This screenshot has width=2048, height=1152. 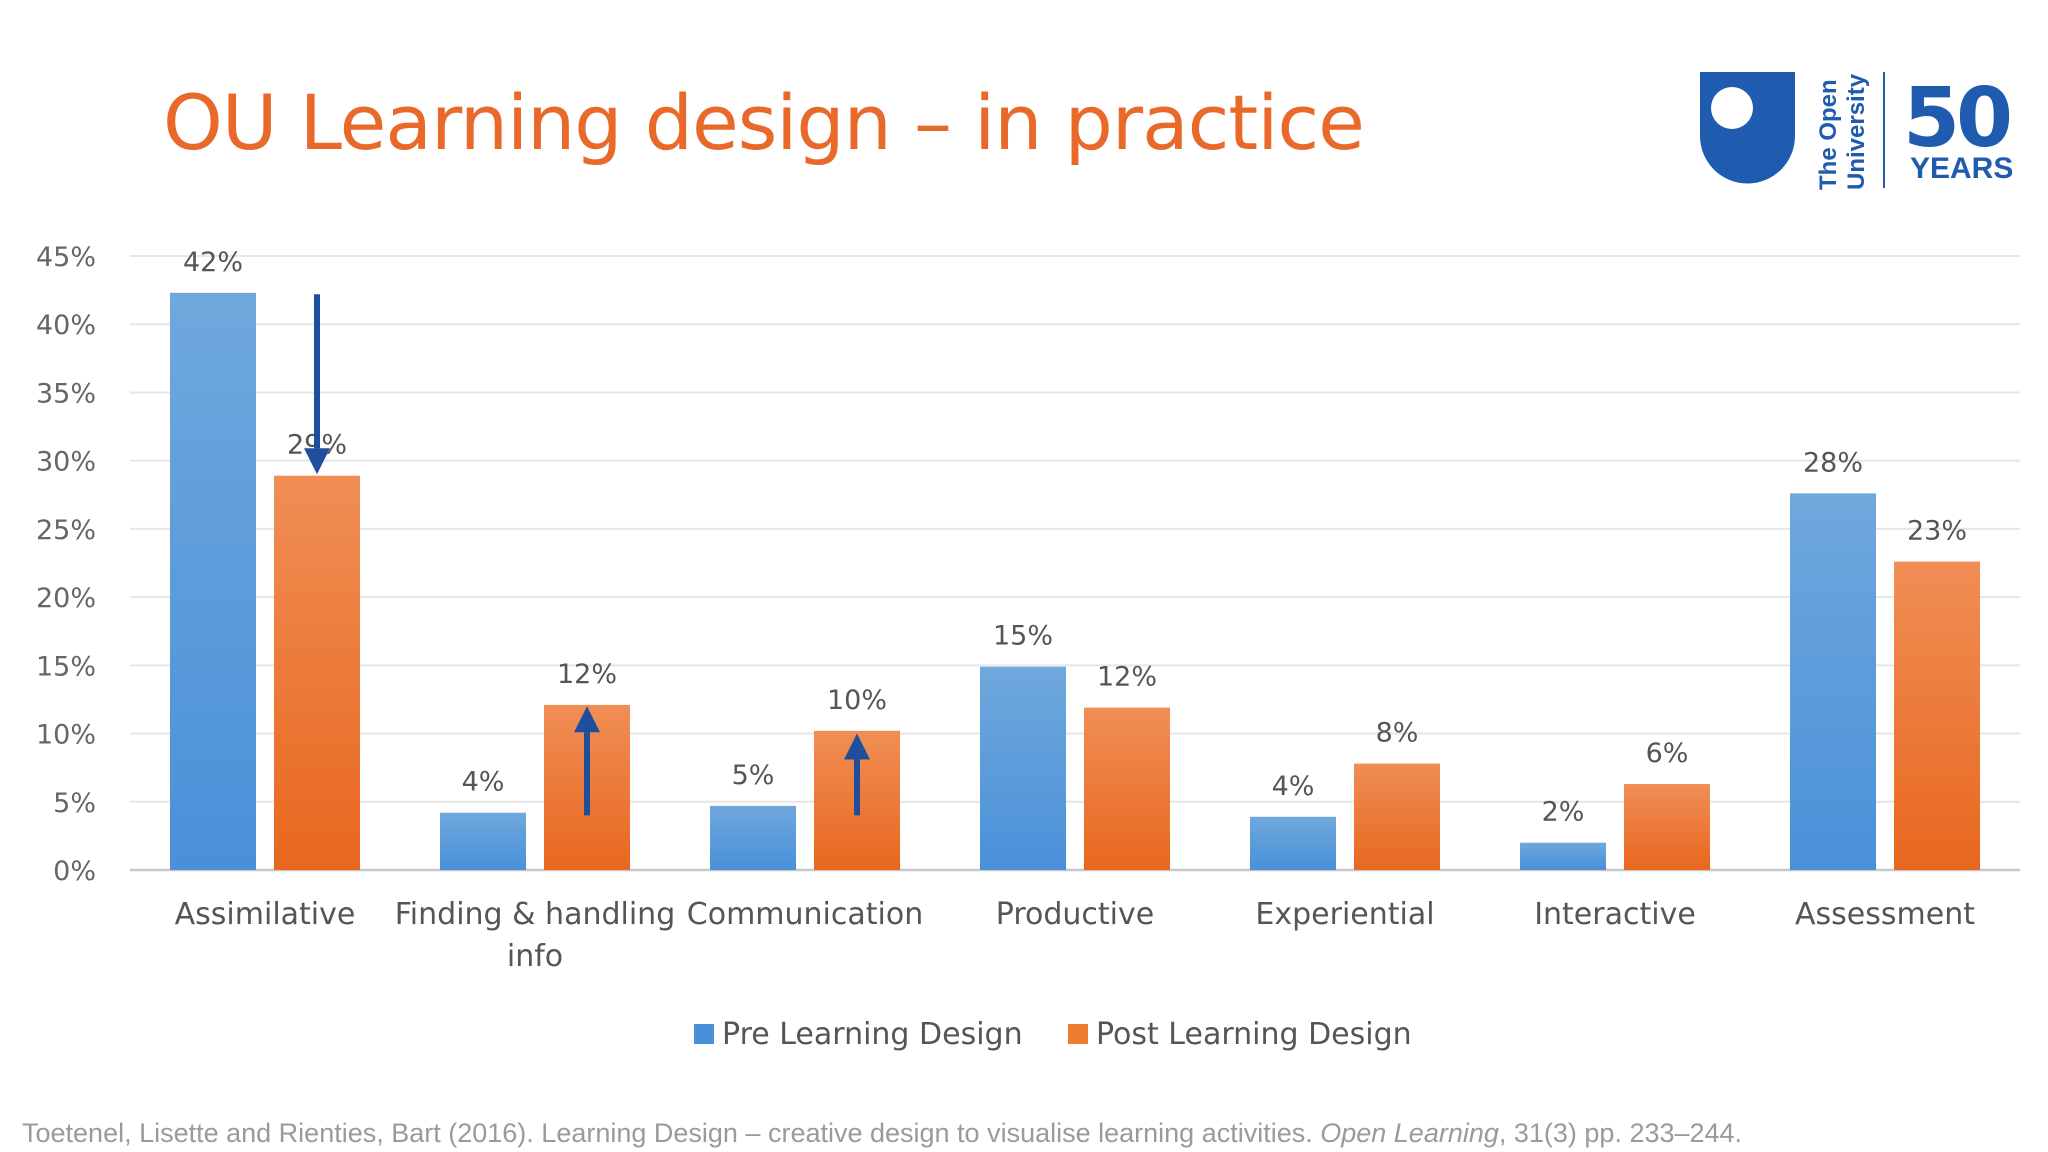 I want to click on data-label: 10%, so click(x=857, y=700).